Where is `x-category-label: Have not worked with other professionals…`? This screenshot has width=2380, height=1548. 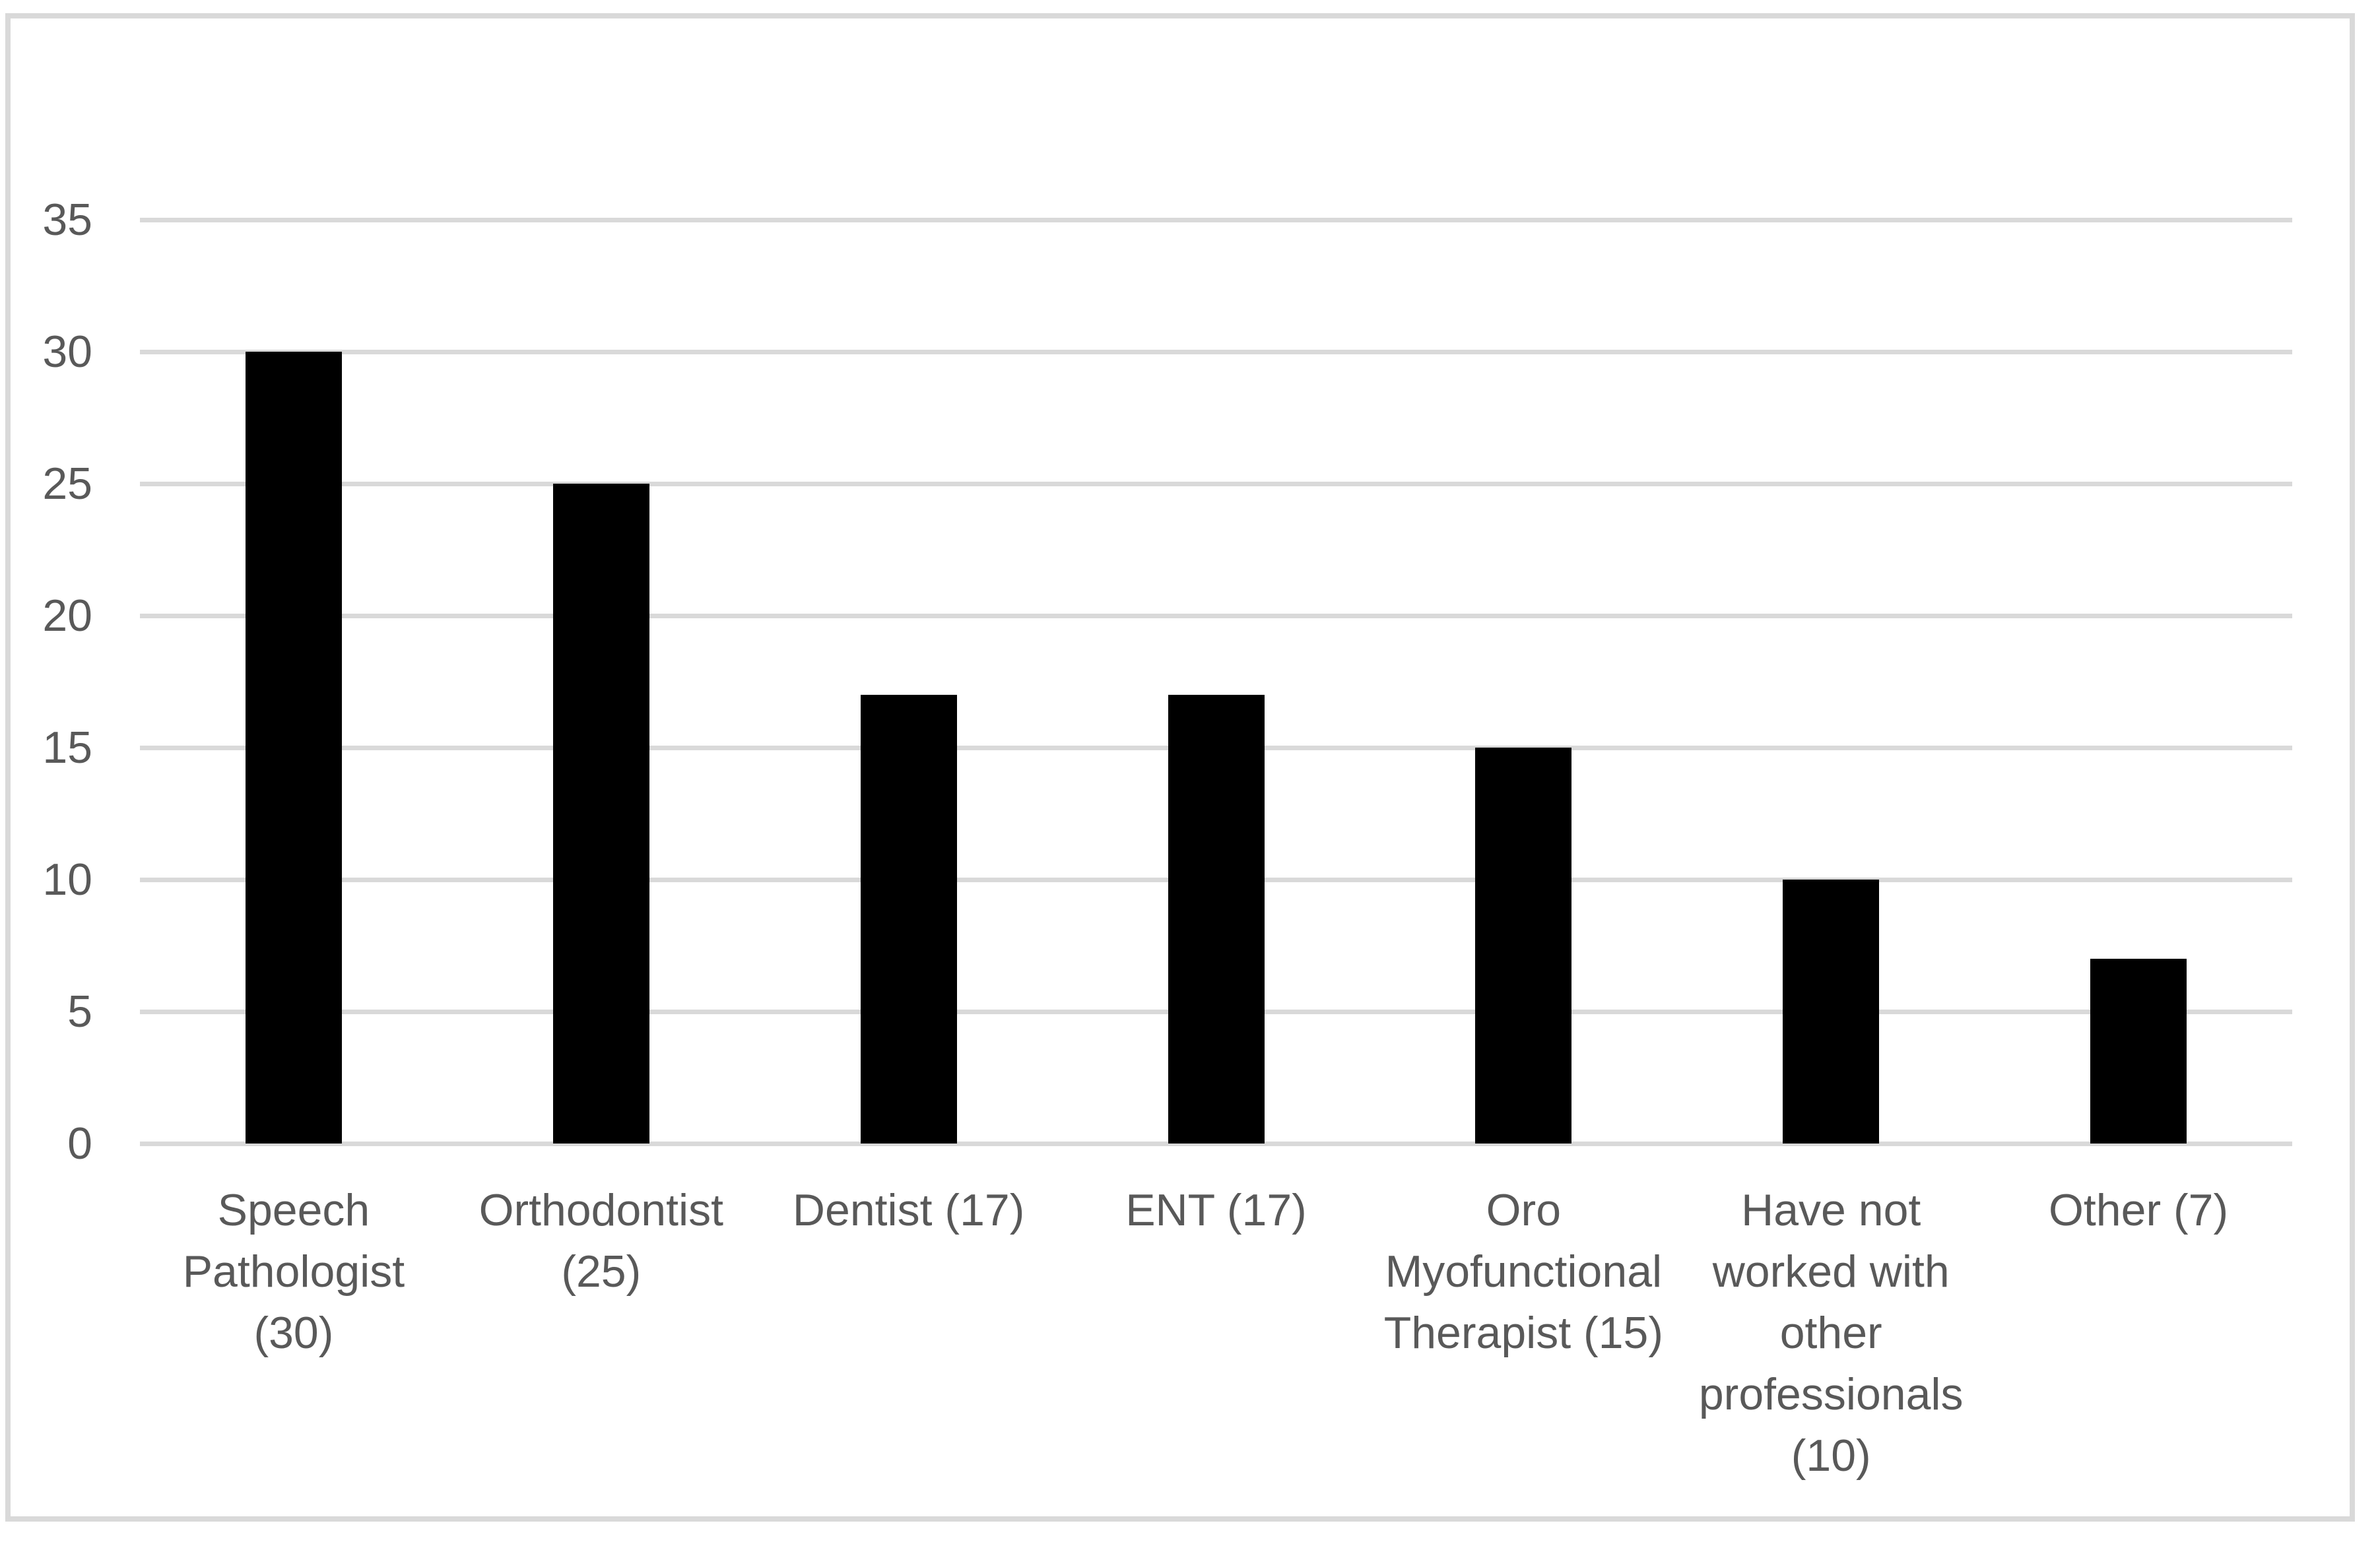 x-category-label: Have not worked with other professionals… is located at coordinates (1831, 1333).